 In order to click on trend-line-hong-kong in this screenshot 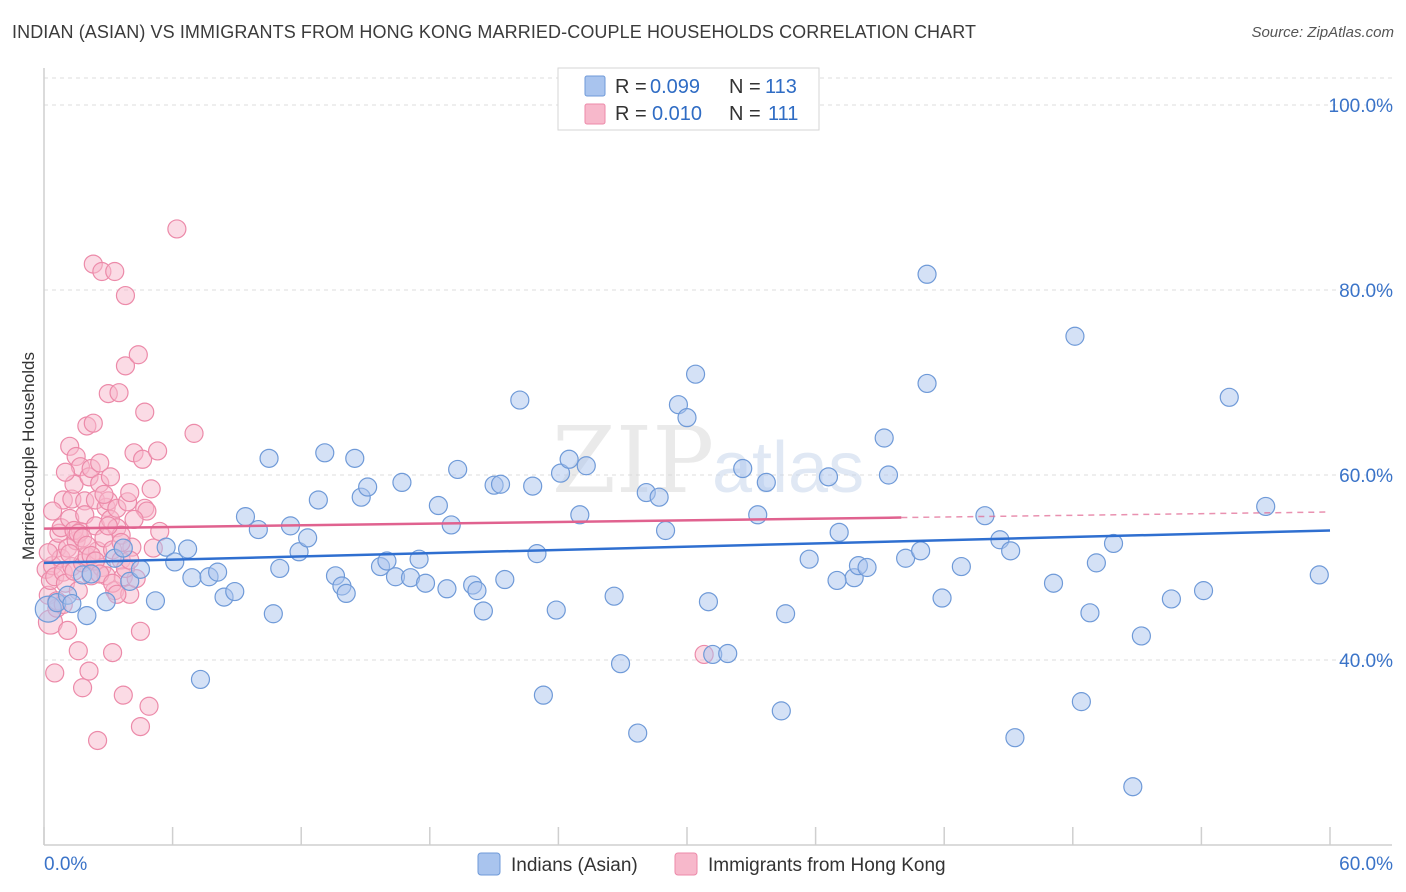, I will do `click(472, 523)`.